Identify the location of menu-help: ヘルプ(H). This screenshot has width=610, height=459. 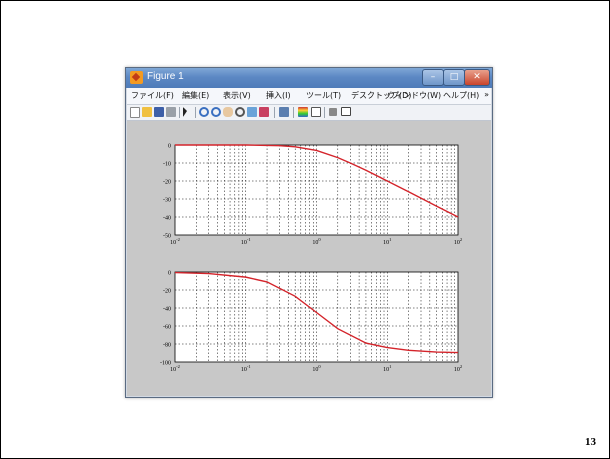
(461, 95).